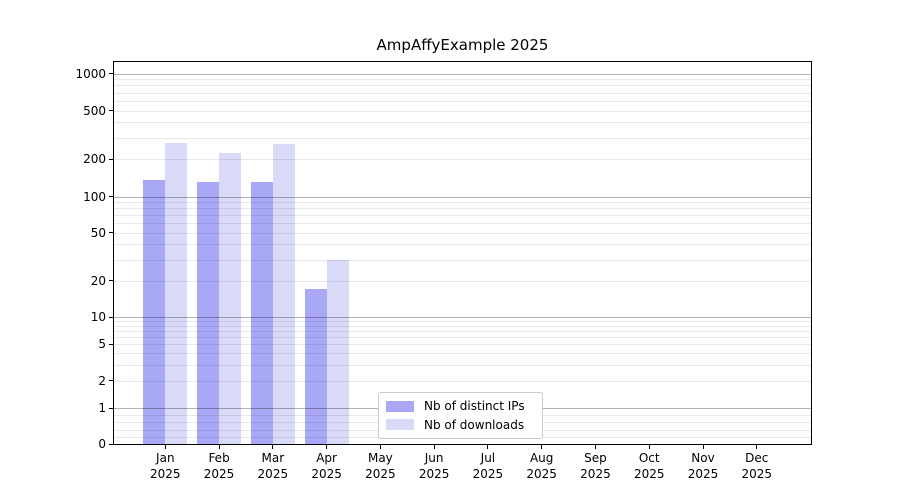 The height and width of the screenshot is (500, 900). What do you see at coordinates (434, 466) in the screenshot?
I see `x-tick-label: Jun 2025` at bounding box center [434, 466].